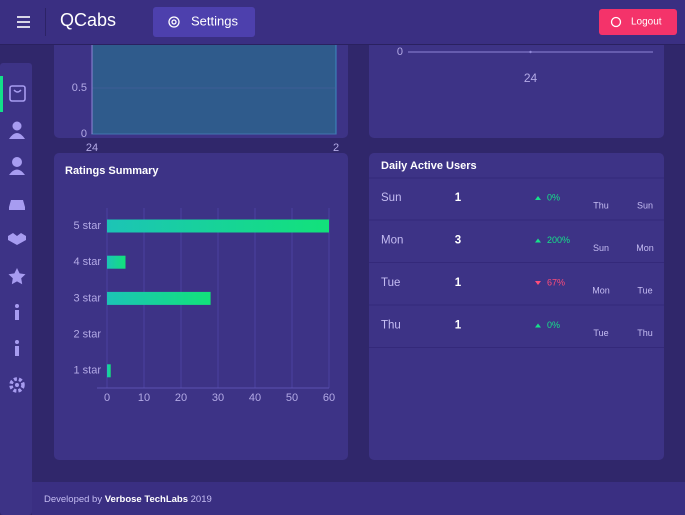 This screenshot has width=685, height=515. I want to click on footer-text: Developed by Verbose TechLabs 2019, so click(128, 499).